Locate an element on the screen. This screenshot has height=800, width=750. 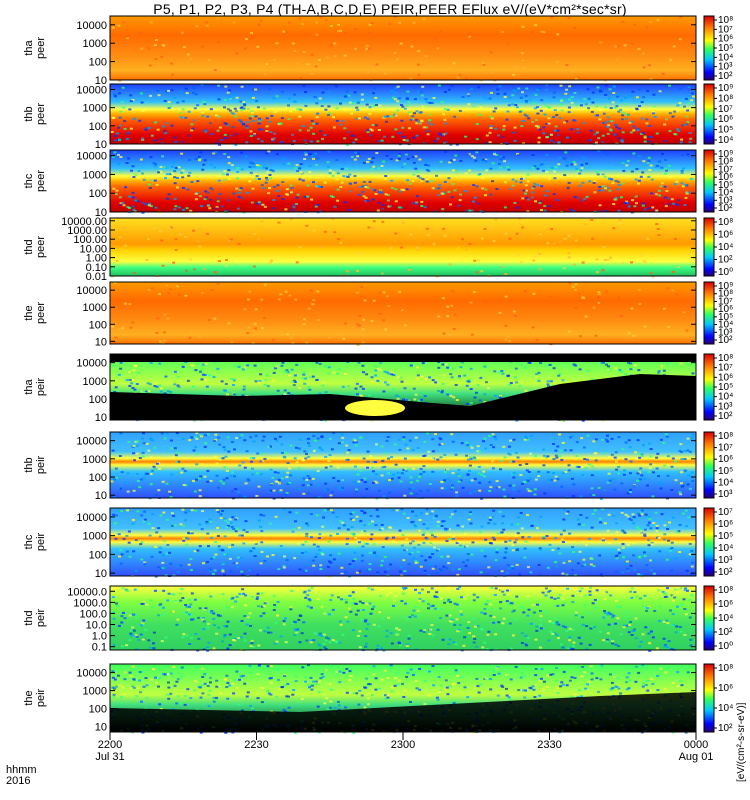
ytick-label: 1.00 is located at coordinates (96, 259).